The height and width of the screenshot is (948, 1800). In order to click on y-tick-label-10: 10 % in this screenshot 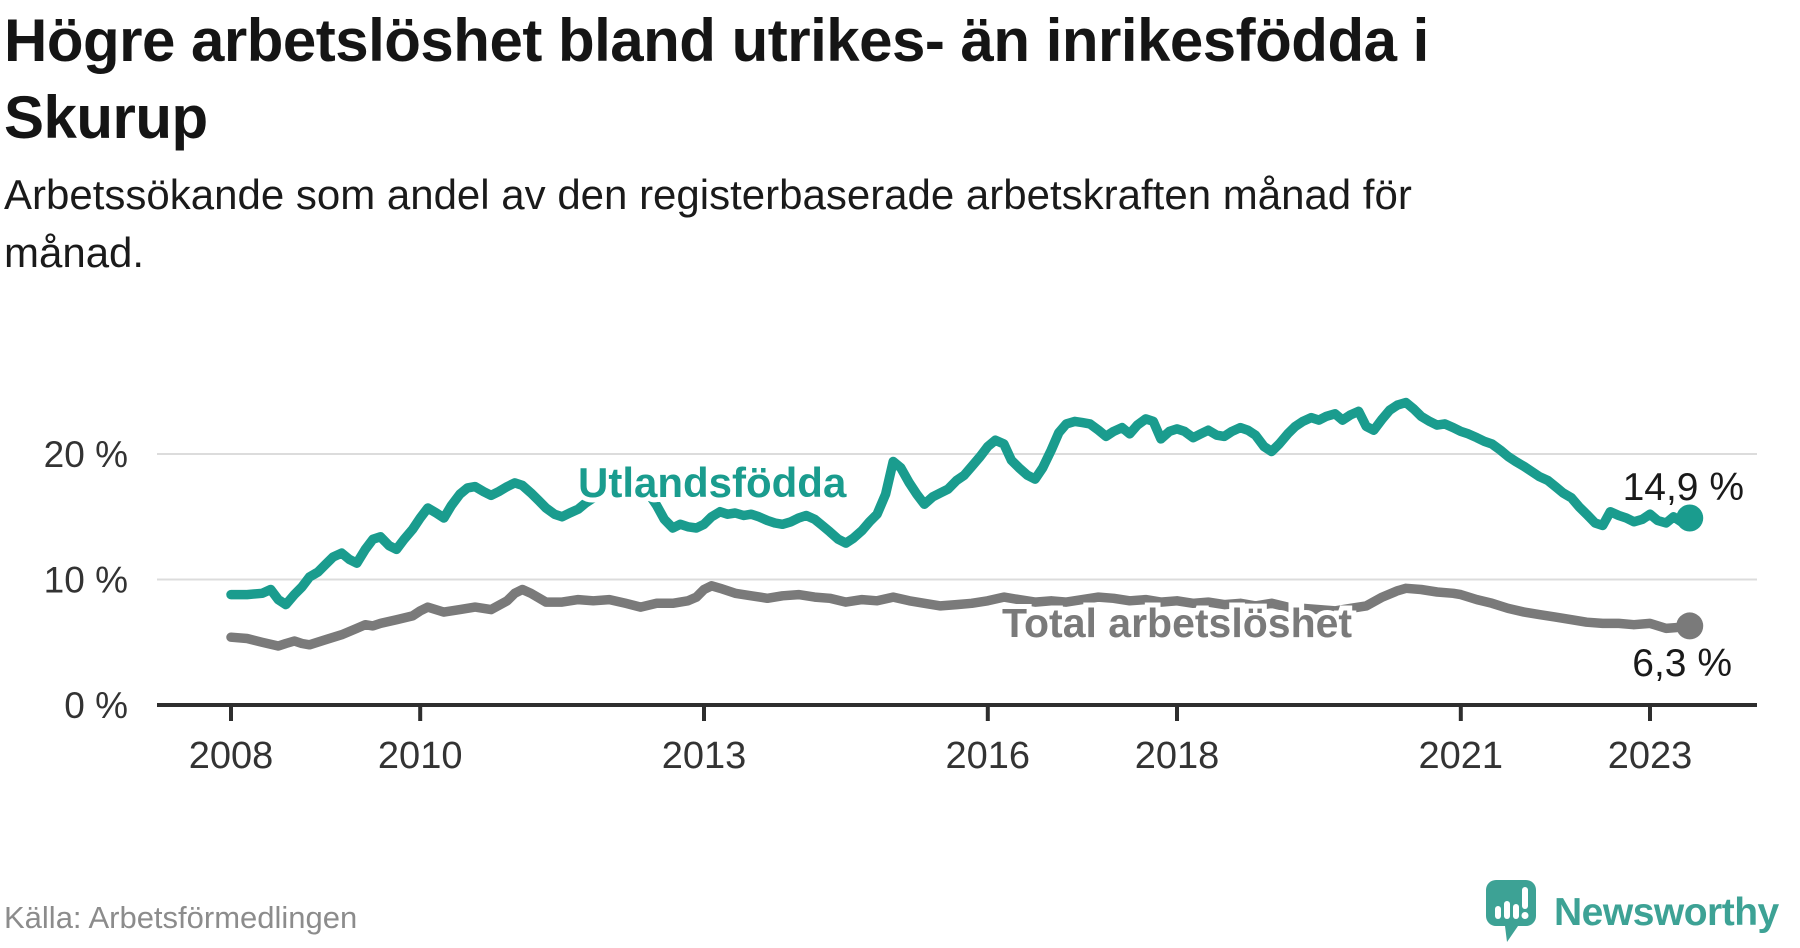, I will do `click(86, 580)`.